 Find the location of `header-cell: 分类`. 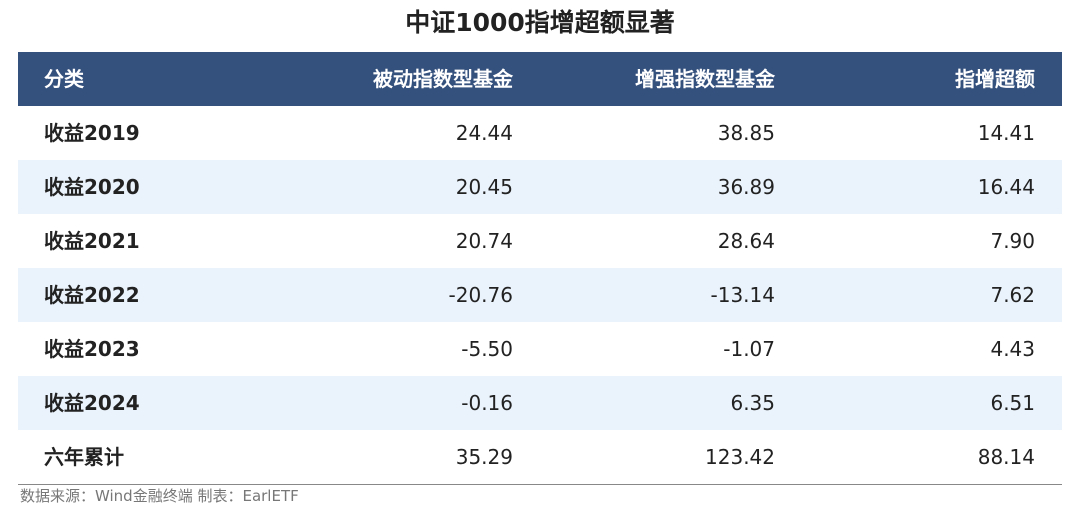

header-cell: 分类 is located at coordinates (64, 79).